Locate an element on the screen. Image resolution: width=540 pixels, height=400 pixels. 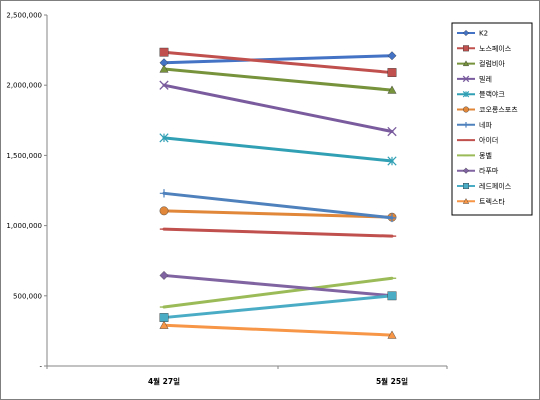
legend-entry: 네파 is located at coordinates (474, 124).